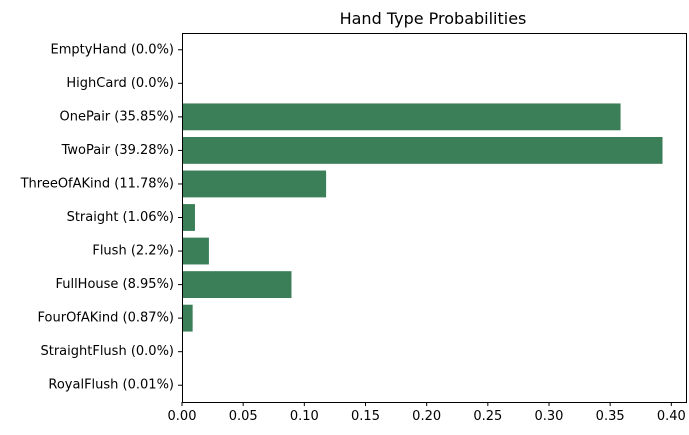 The image size is (689, 435). I want to click on chart-title: Hand Type Probabilities, so click(433, 18).